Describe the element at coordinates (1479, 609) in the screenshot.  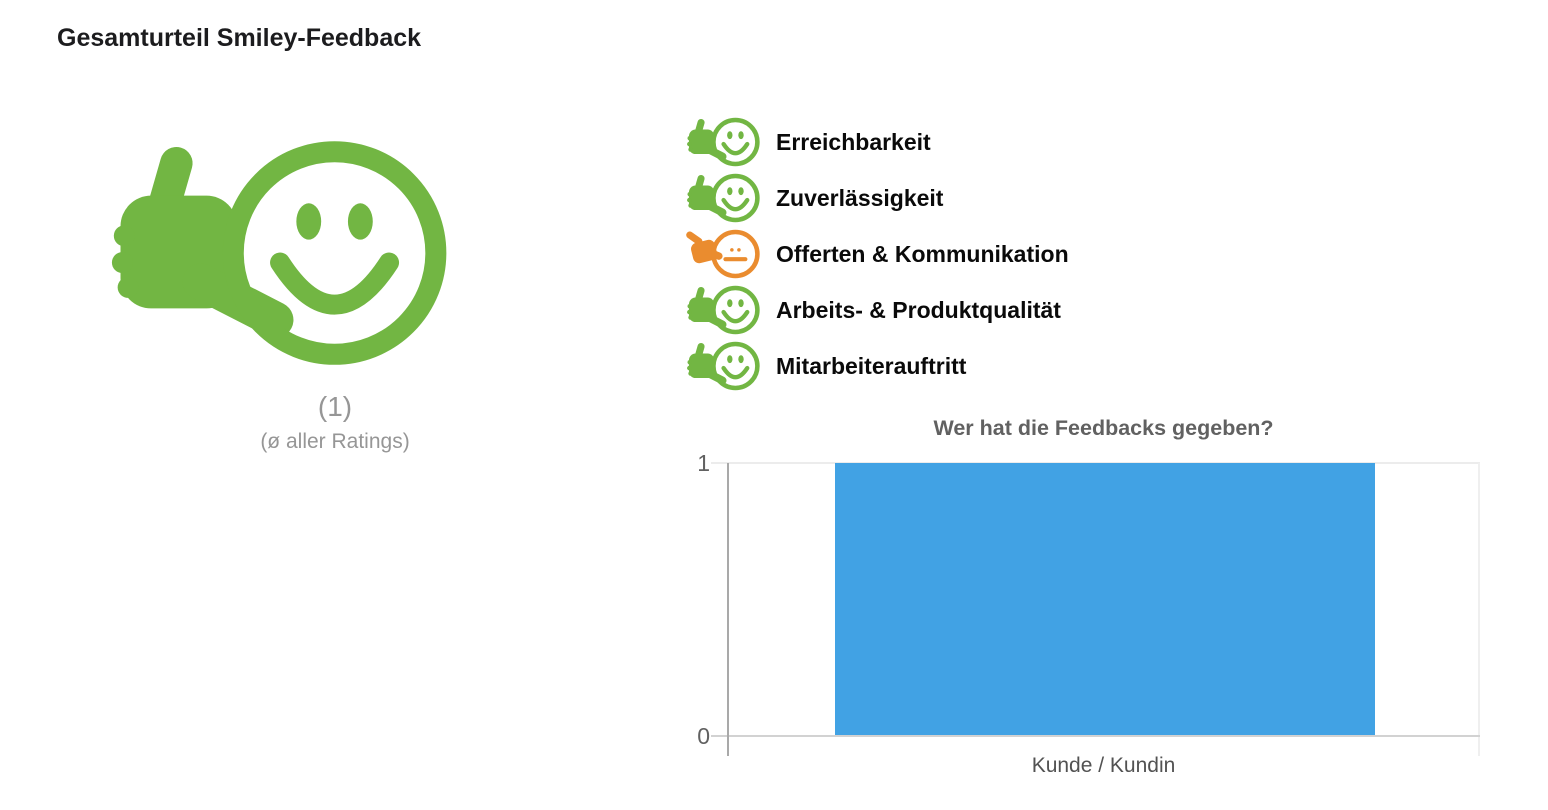
I see `plot-right-border` at that location.